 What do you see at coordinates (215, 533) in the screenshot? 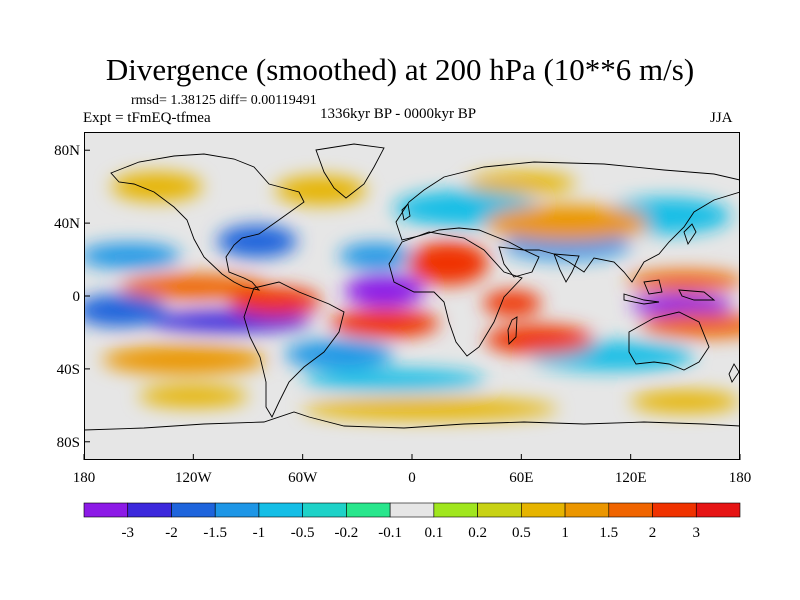
I see `colorbar-label: -1.5` at bounding box center [215, 533].